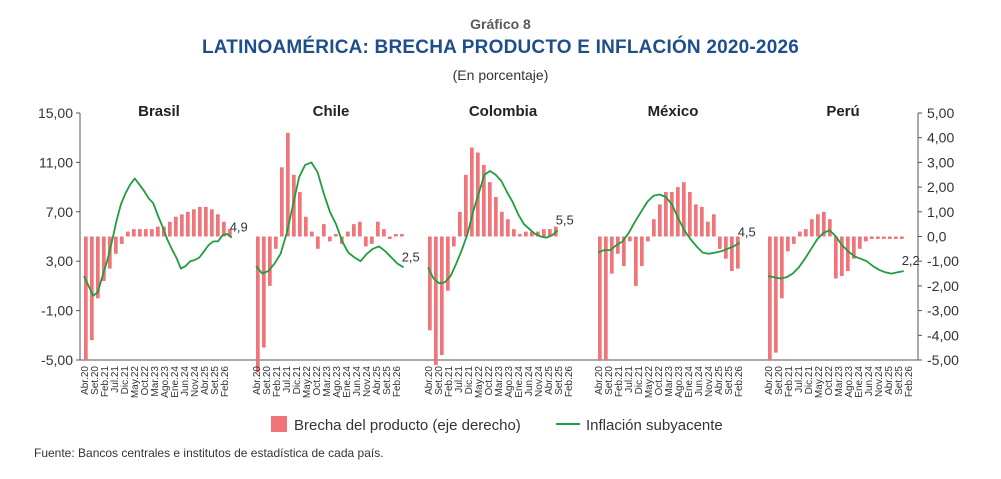 The image size is (1001, 479). What do you see at coordinates (215, 380) in the screenshot?
I see `x-tick-label-brasil: Set.25` at bounding box center [215, 380].